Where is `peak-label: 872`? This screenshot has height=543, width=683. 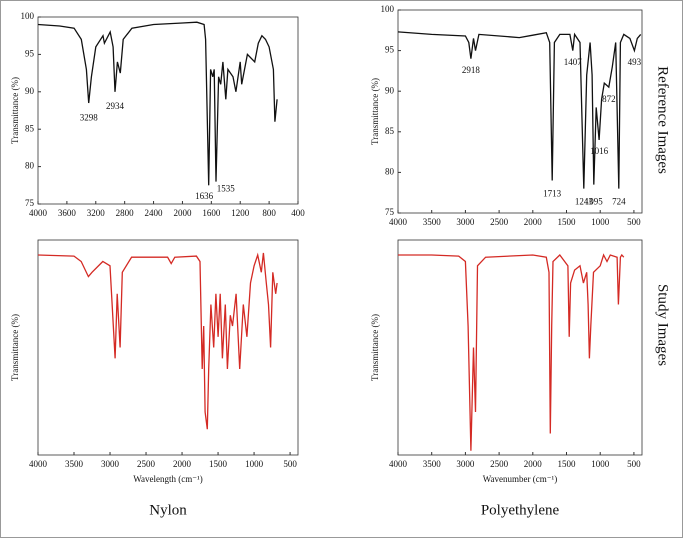 peak-label: 872 is located at coordinates (609, 99).